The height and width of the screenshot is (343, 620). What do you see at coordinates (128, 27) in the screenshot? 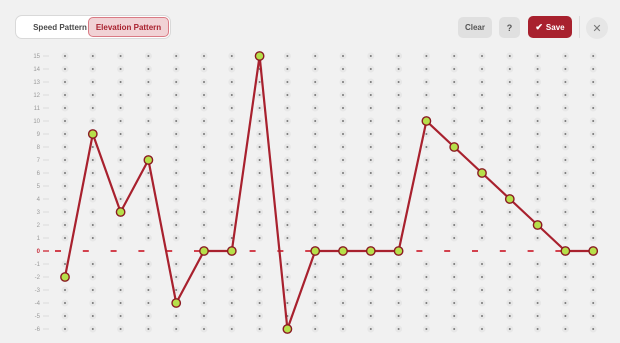
I see `elevation-pattern-tab: Elevation Pattern` at bounding box center [128, 27].